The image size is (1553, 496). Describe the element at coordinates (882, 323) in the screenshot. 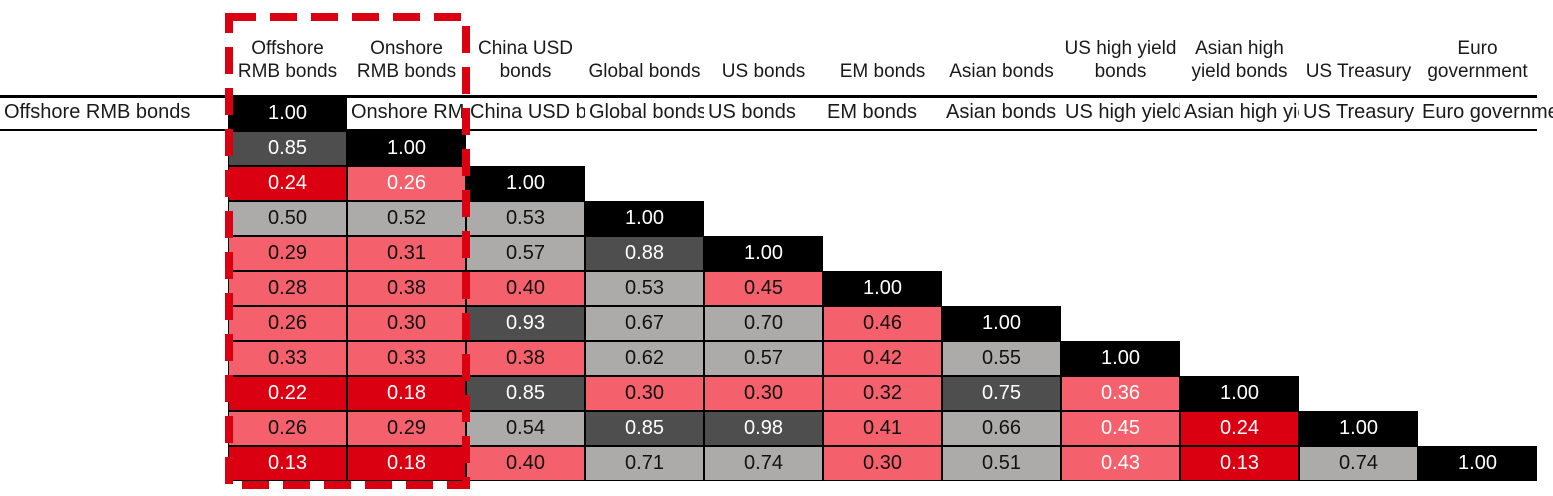

I see `matrix-cell: 0.46` at that location.